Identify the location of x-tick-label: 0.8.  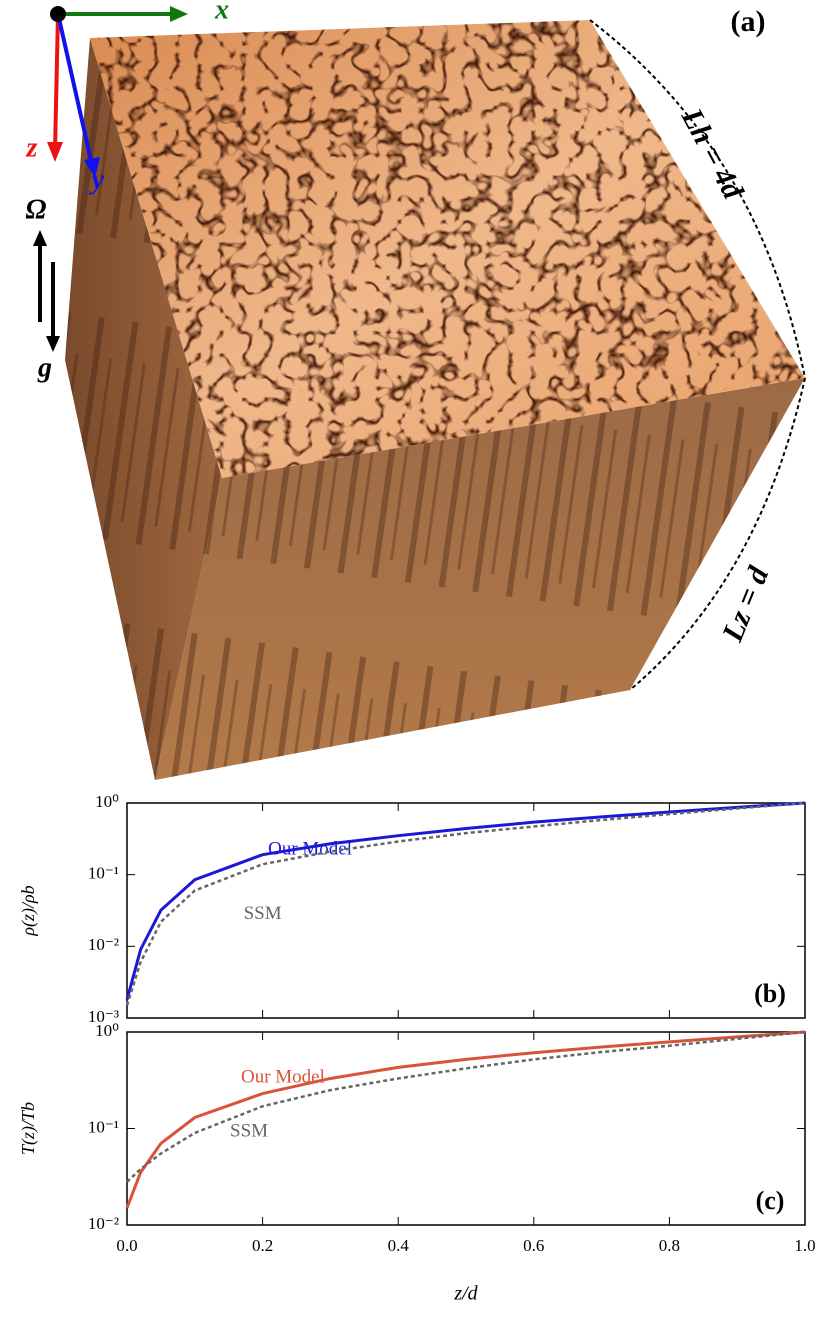
(669, 1245).